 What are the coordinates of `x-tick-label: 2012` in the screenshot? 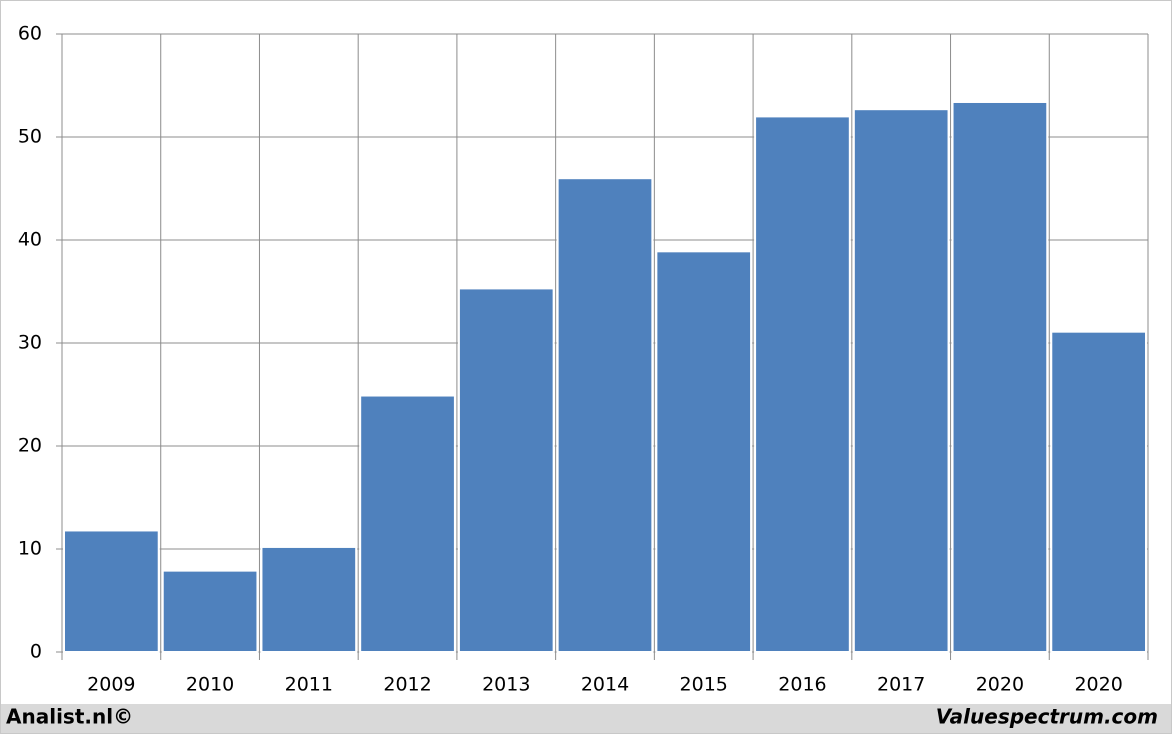 It's located at (407, 685).